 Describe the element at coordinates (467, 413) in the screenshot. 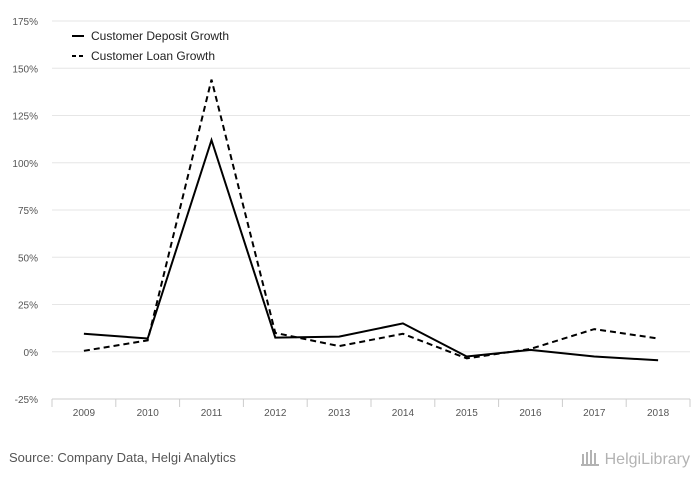

I see `x-tick-label: 2015` at that location.